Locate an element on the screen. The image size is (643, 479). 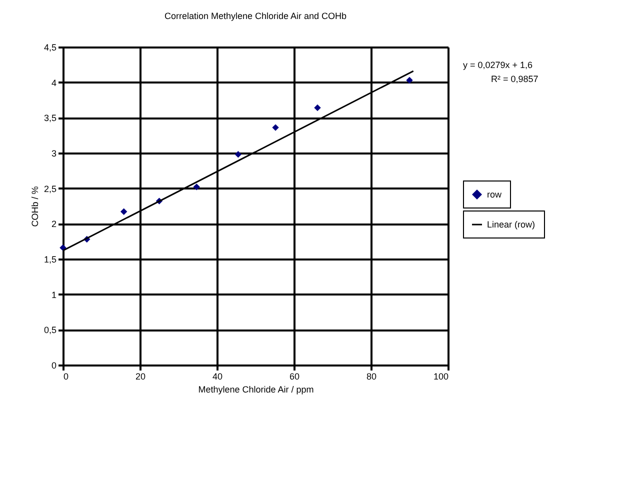
y-tick-label: 2,5 is located at coordinates (50, 189).